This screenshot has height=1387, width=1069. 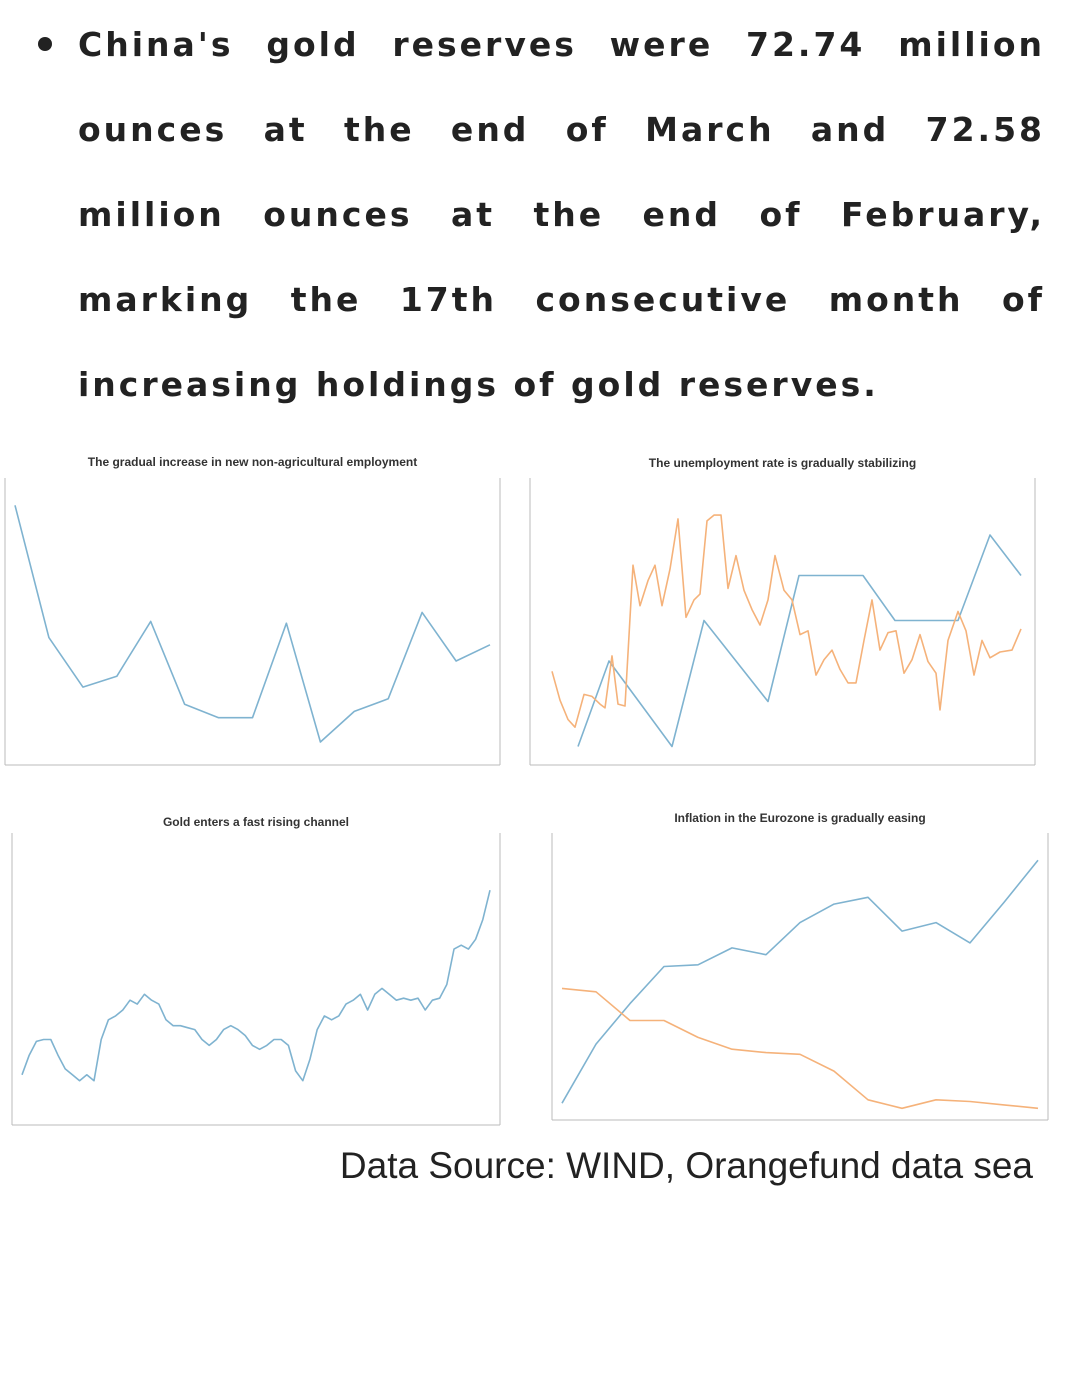 I want to click on bullet-dot, so click(x=45, y=44).